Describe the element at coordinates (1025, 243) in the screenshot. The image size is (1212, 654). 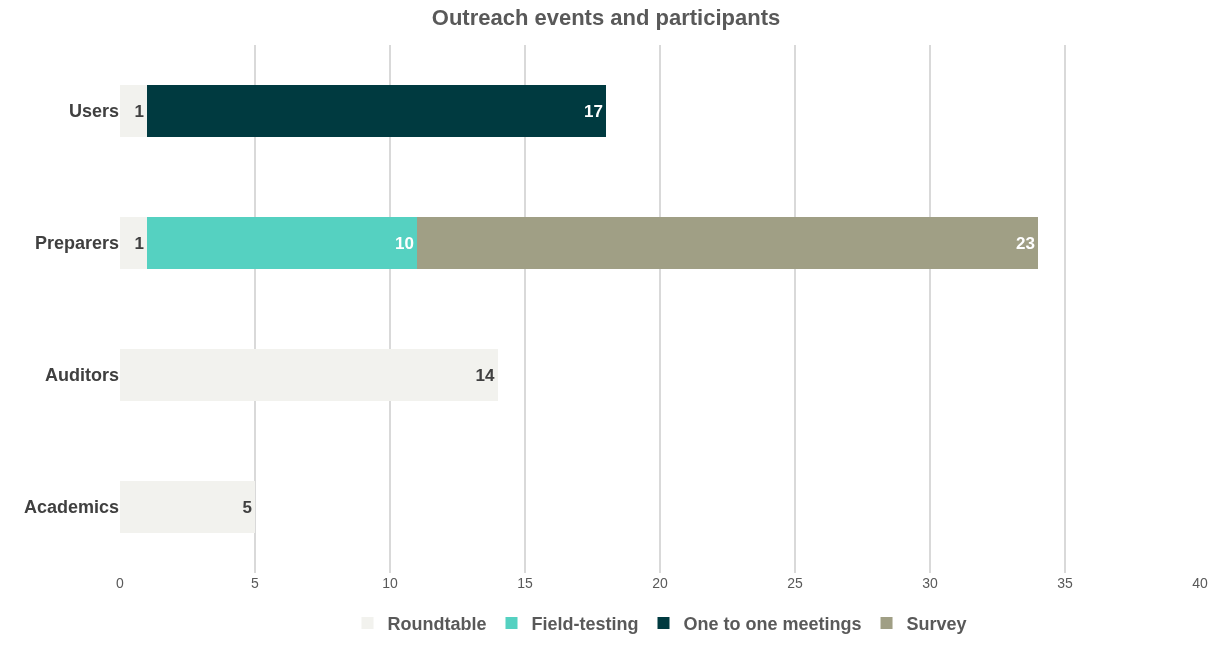
I see `data-label: 23` at that location.